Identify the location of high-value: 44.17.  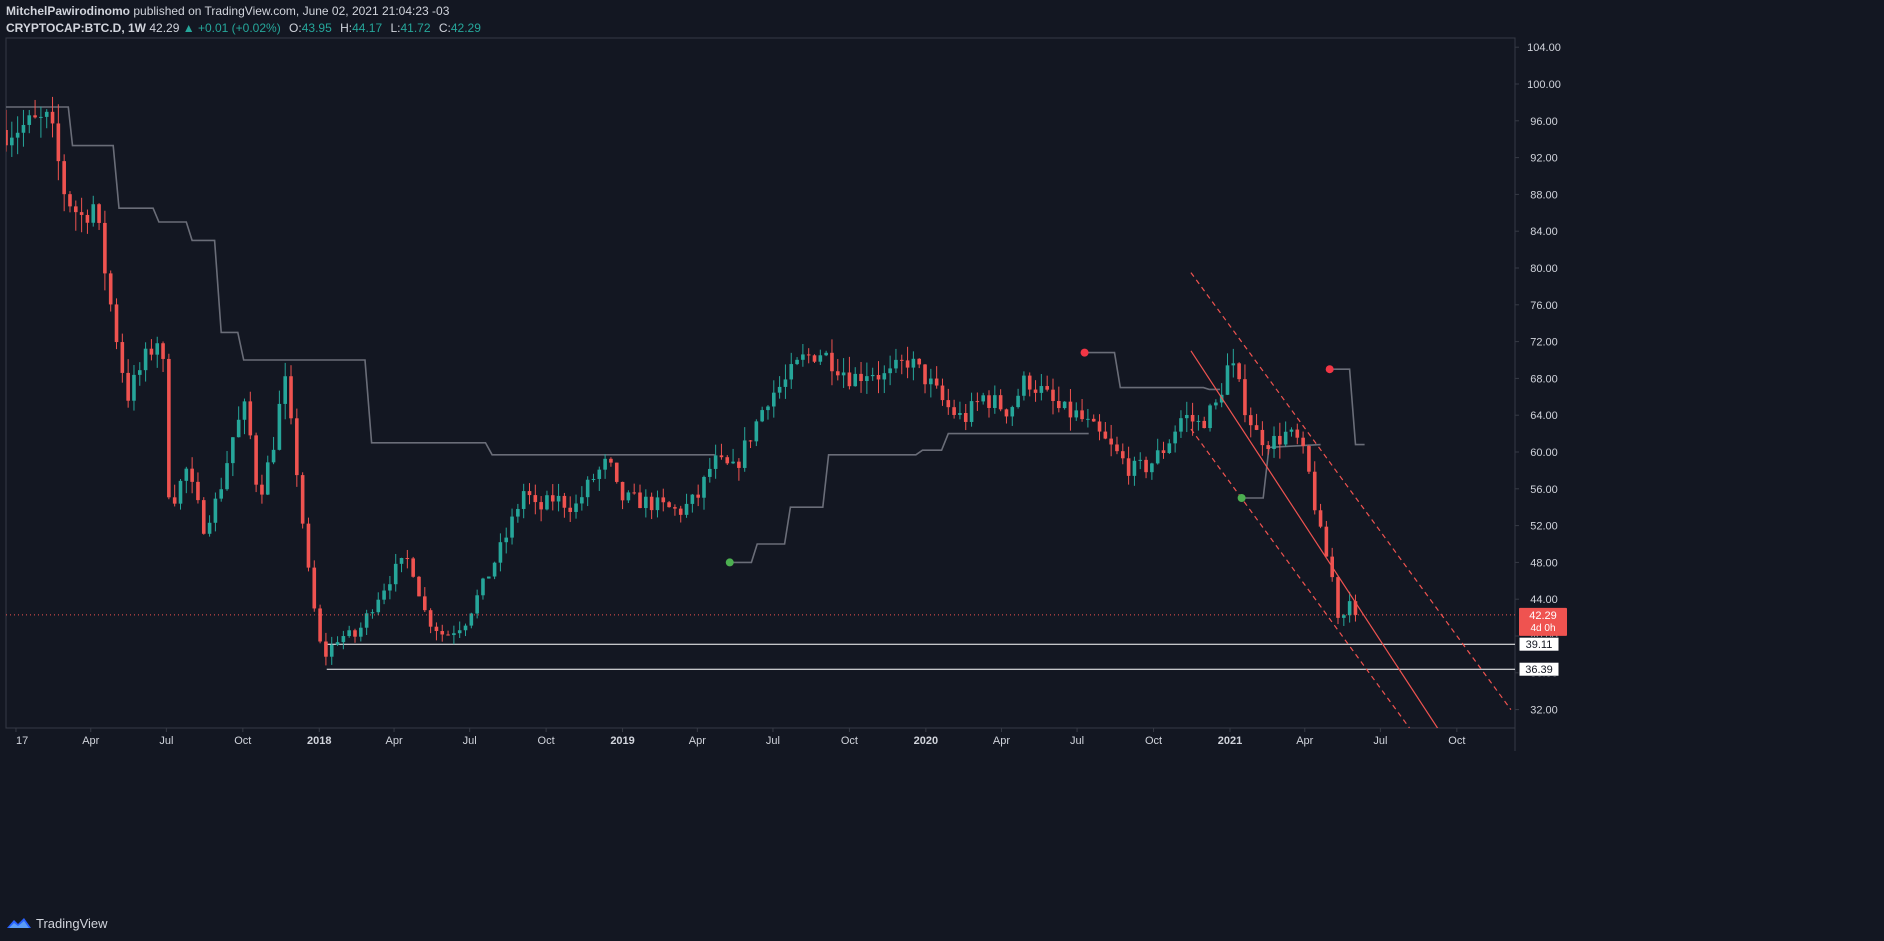
(367, 28).